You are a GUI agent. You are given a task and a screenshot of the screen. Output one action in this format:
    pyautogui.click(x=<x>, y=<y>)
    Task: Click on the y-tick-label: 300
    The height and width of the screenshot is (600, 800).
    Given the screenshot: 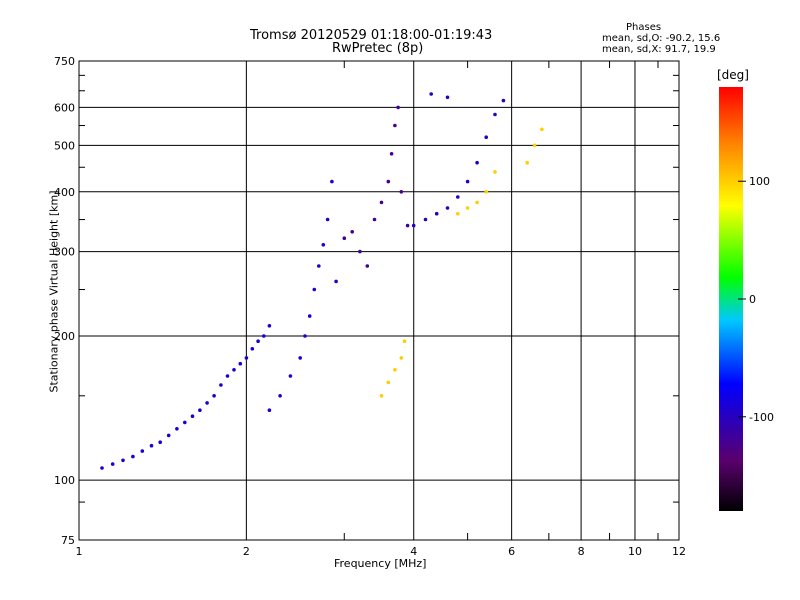 What is the action you would take?
    pyautogui.click(x=64, y=252)
    